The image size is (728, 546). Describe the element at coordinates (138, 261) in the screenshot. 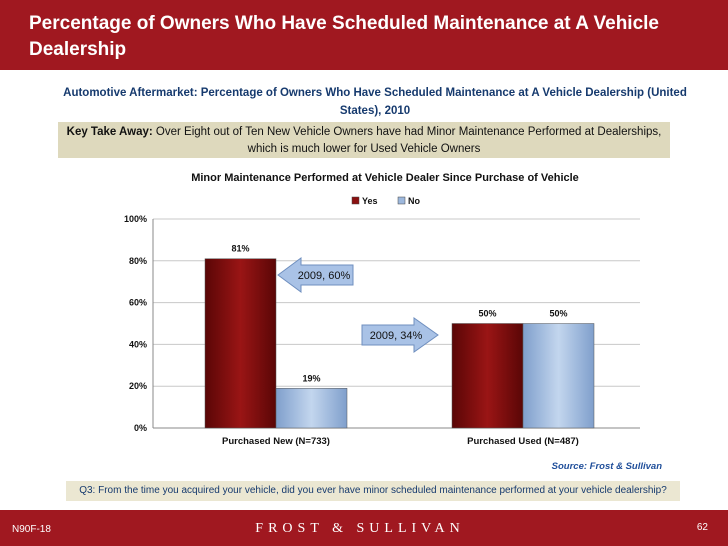

I see `y-tick-label: 80%` at that location.